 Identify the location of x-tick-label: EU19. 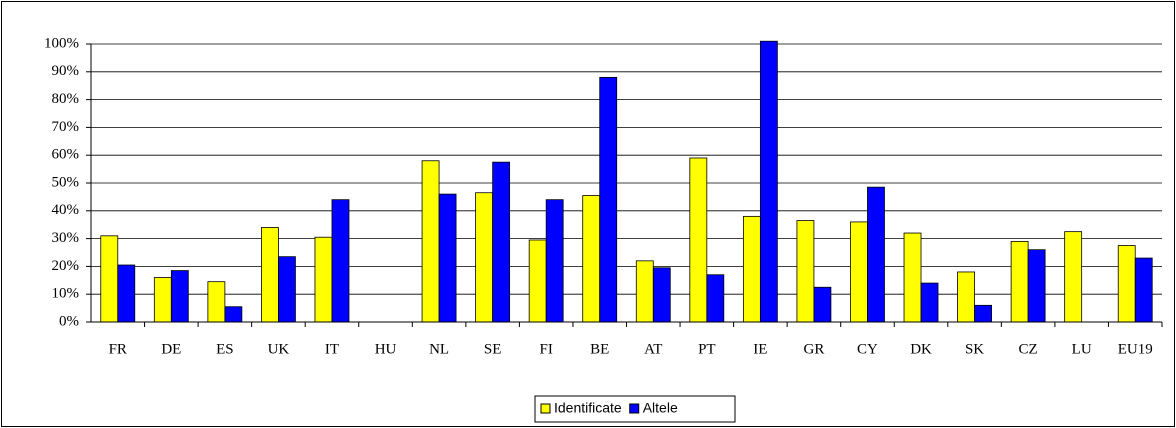
(1135, 349).